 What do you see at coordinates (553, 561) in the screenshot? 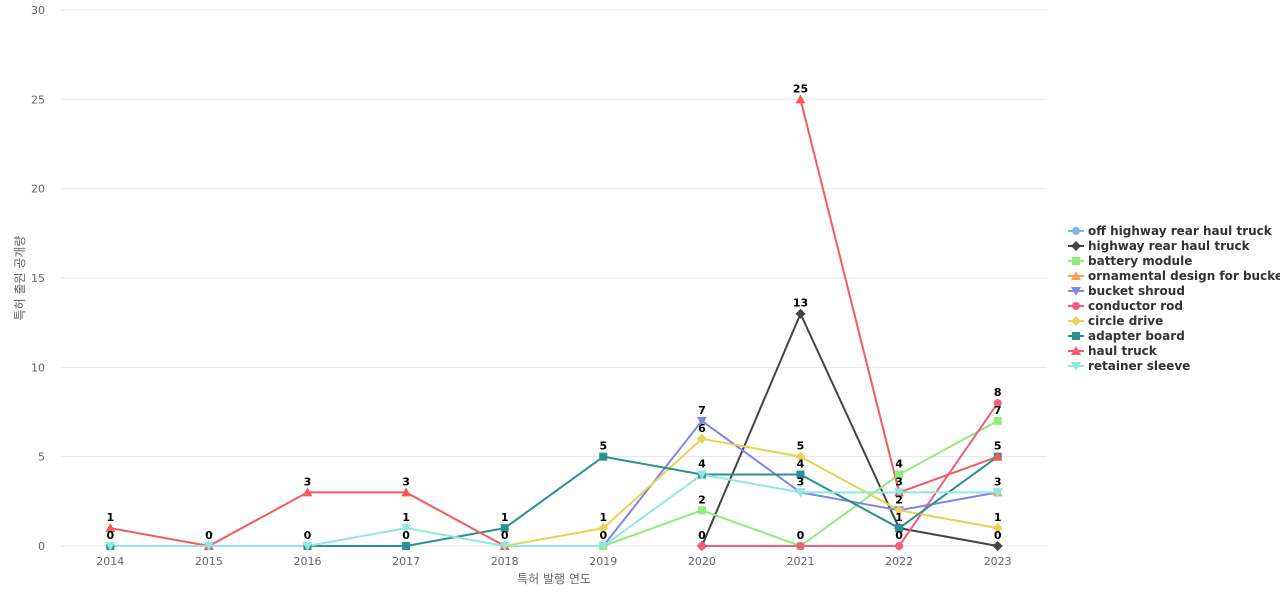
I see `x-axis-ticks: 2014 2015 2016 2017 2018 2019 2020 2021 2022 2023` at bounding box center [553, 561].